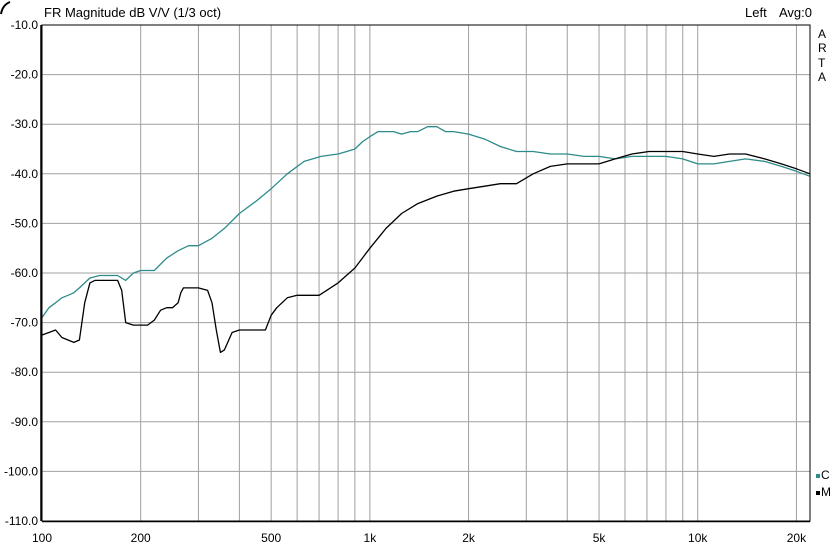 The image size is (833, 551). What do you see at coordinates (698, 538) in the screenshot?
I see `x-tick-label: 10k` at bounding box center [698, 538].